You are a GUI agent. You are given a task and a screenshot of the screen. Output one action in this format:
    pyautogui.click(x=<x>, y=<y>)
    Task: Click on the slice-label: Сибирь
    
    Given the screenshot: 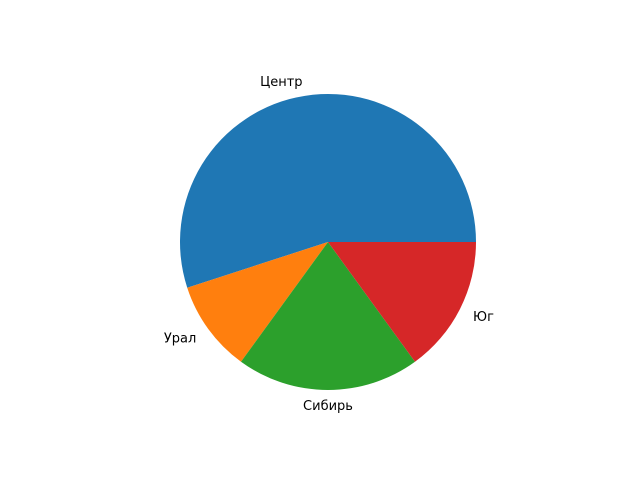 What is the action you would take?
    pyautogui.click(x=328, y=406)
    